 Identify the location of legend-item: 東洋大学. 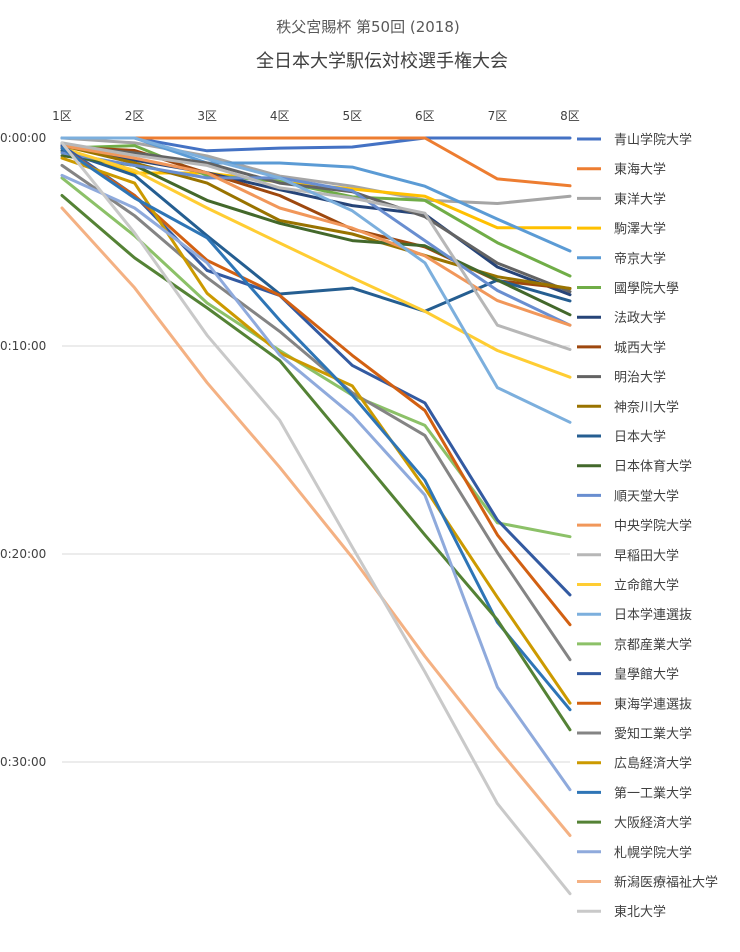
(621, 199).